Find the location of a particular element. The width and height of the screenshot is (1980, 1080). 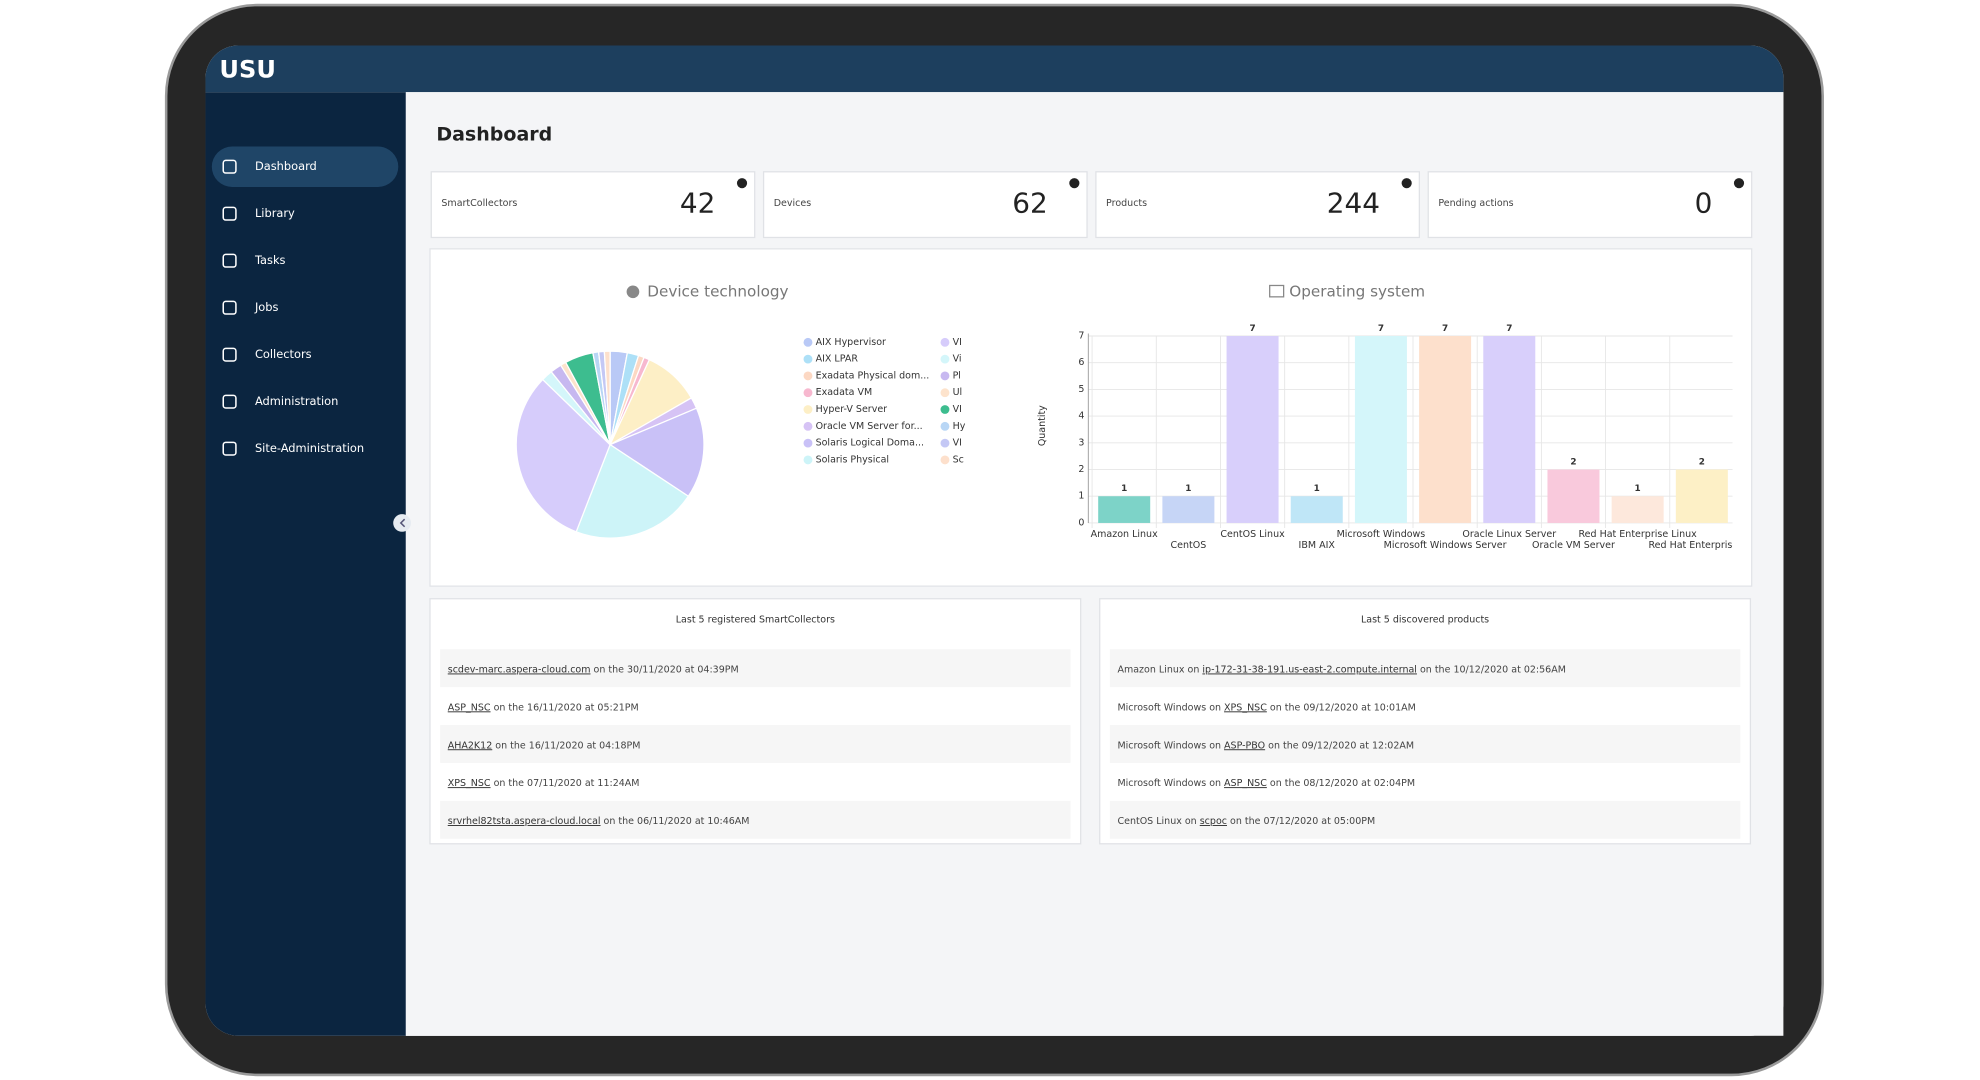

nav-item: Administration is located at coordinates (296, 401).